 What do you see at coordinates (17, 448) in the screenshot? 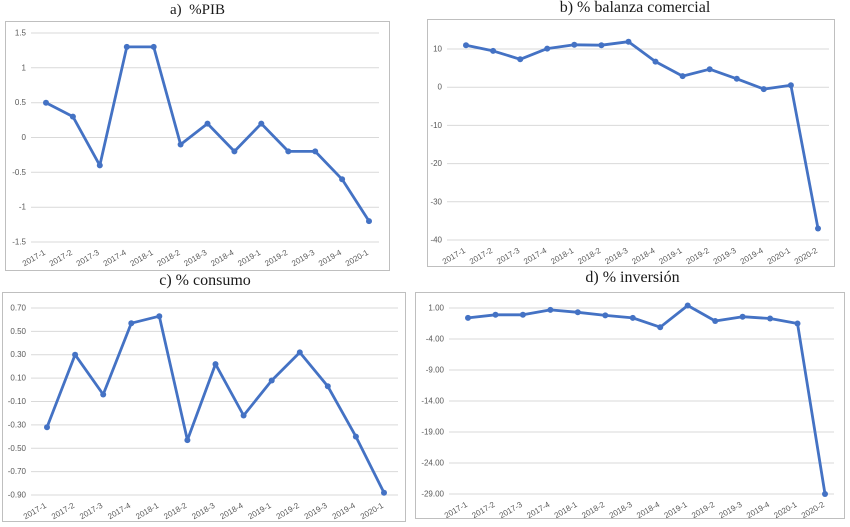
I see `y-tick-label: -0.50` at bounding box center [17, 448].